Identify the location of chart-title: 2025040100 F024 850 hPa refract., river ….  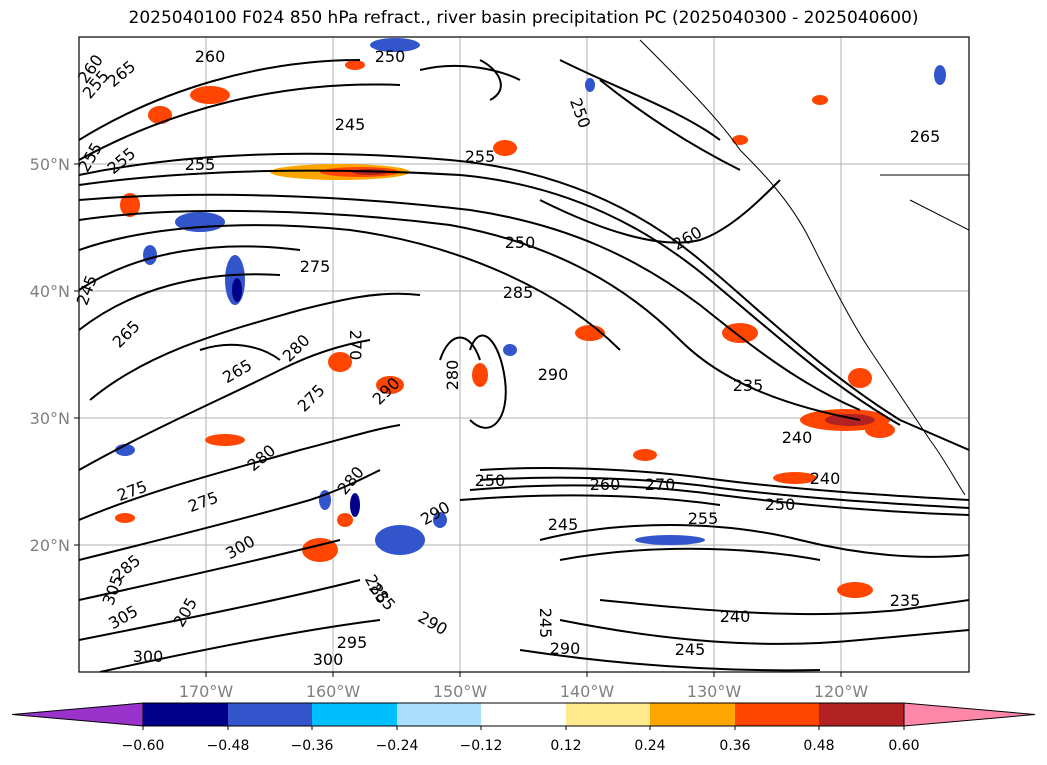
(523, 18).